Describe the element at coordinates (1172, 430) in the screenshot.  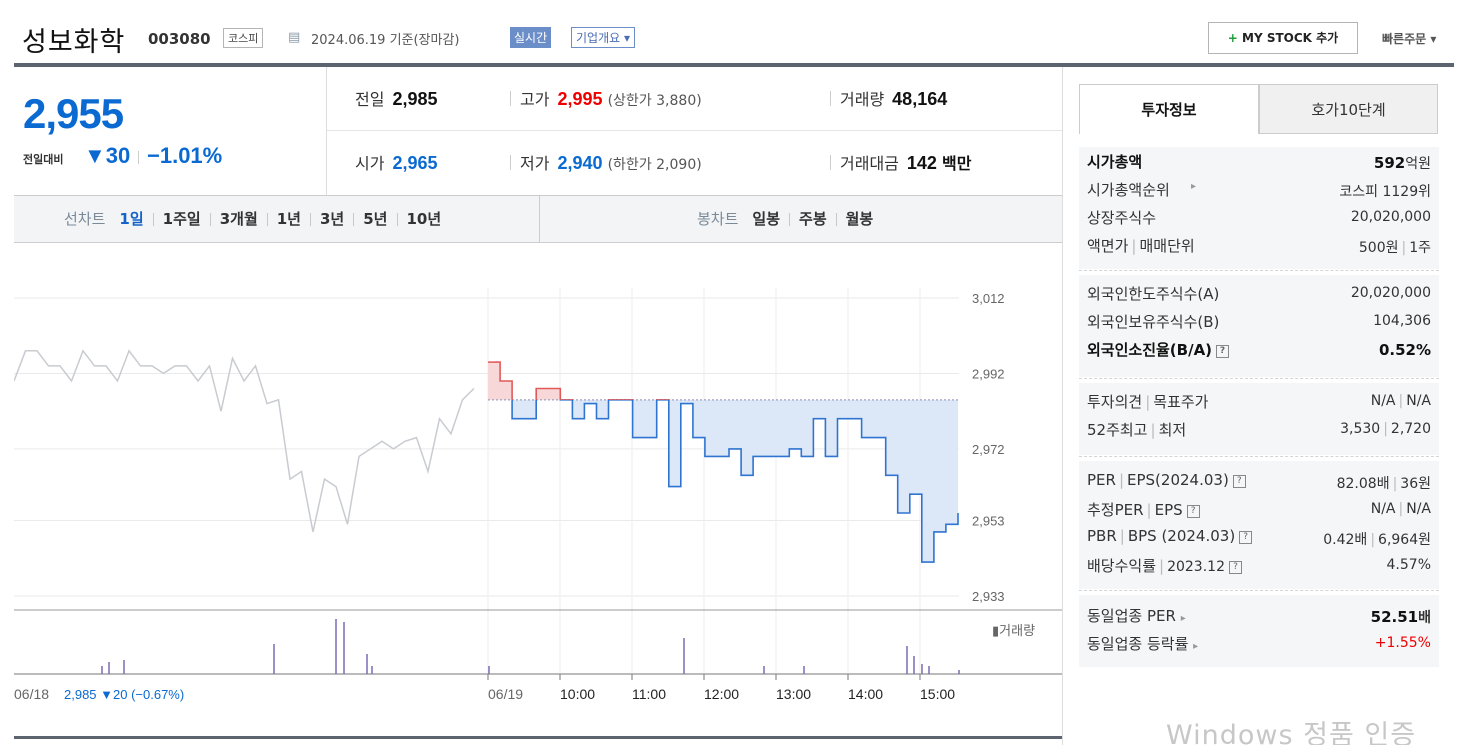
I see `low52-label: 최저` at that location.